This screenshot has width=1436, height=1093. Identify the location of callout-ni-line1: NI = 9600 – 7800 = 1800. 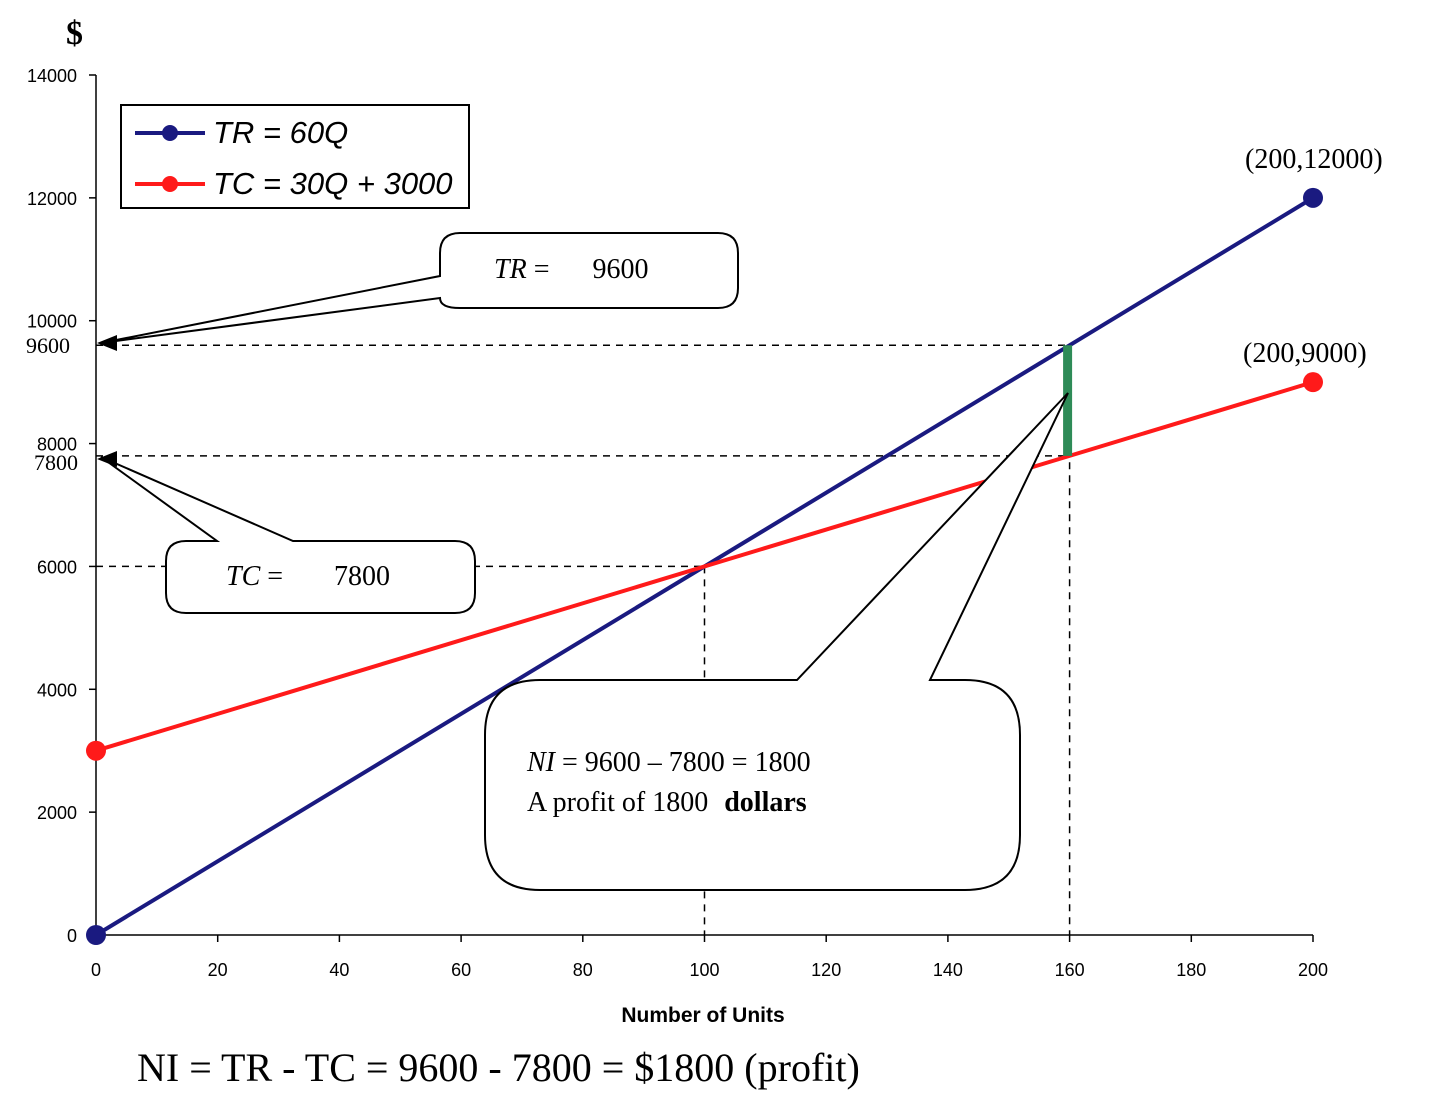
(668, 762).